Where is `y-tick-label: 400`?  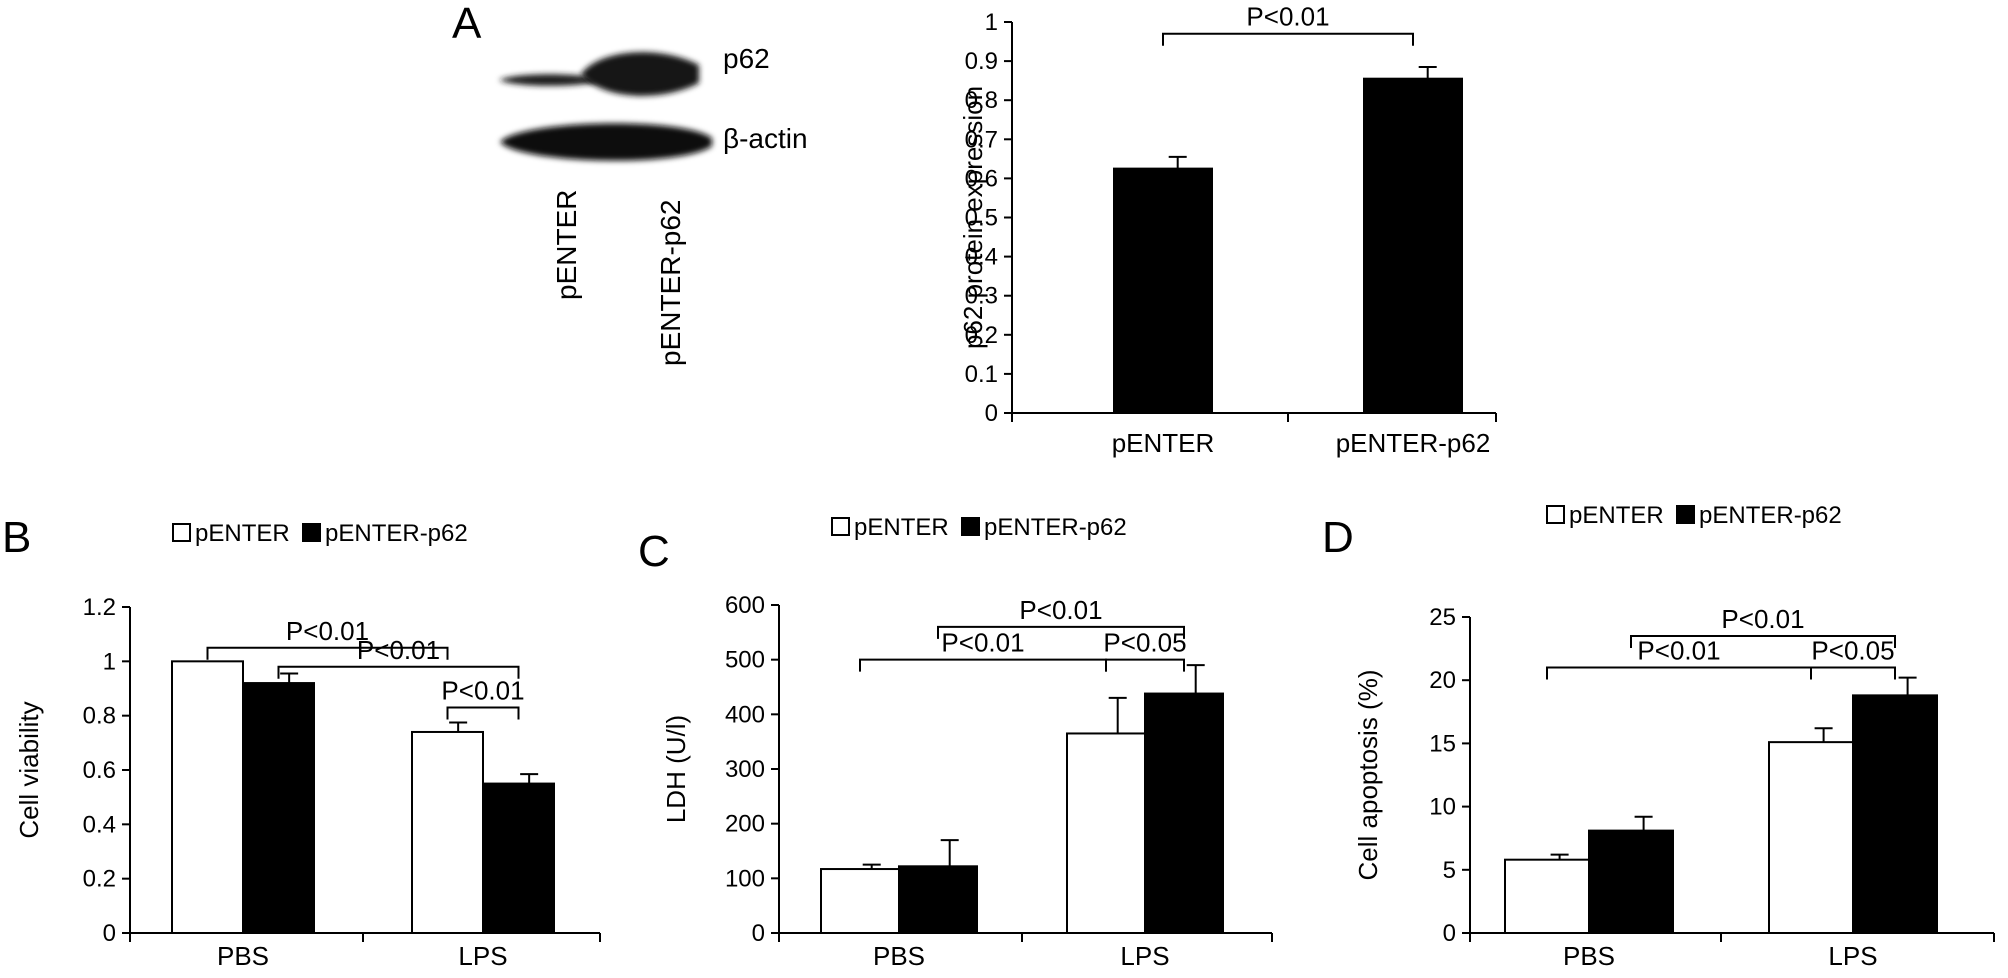
y-tick-label: 400 is located at coordinates (745, 714).